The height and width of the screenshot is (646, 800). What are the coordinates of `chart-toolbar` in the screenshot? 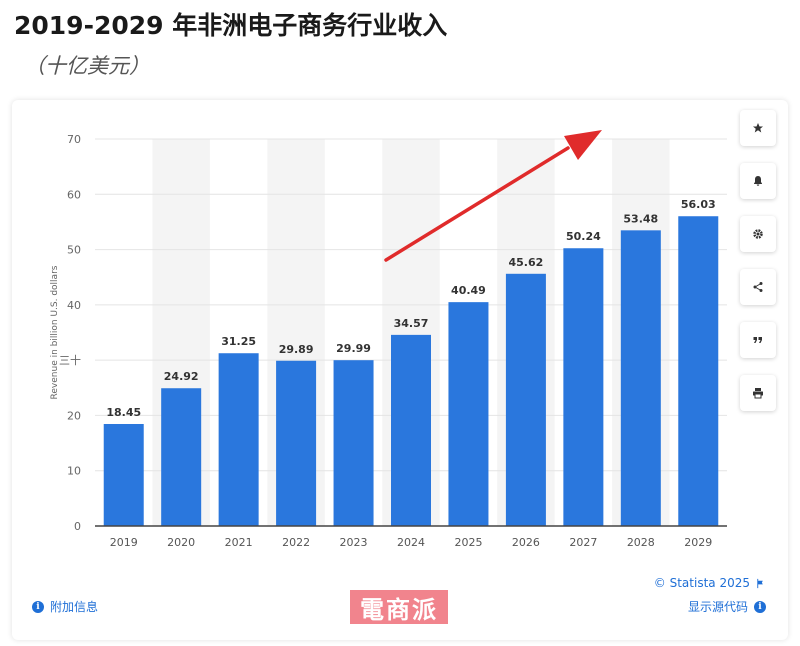 It's located at (759, 269).